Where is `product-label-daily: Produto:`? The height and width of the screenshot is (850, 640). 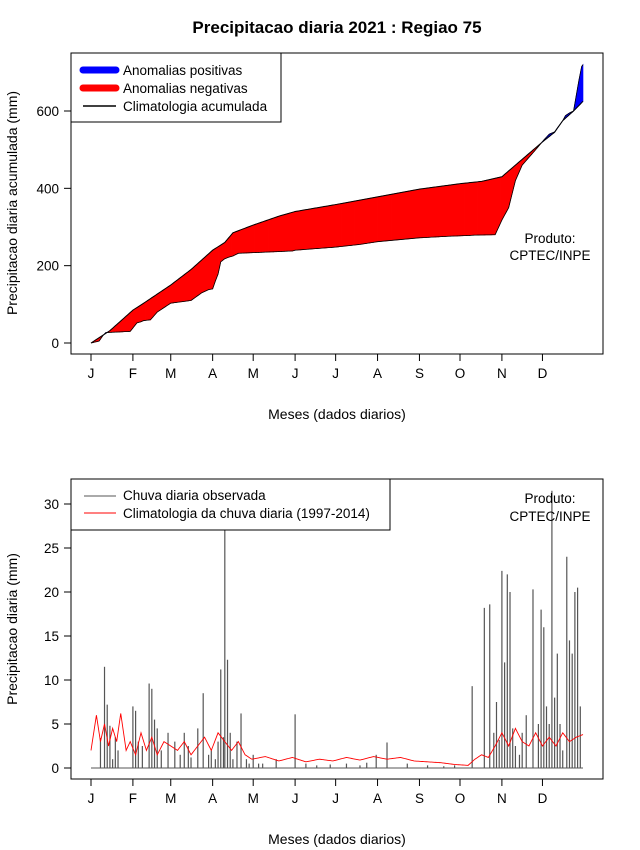
product-label-daily: Produto: is located at coordinates (549, 498).